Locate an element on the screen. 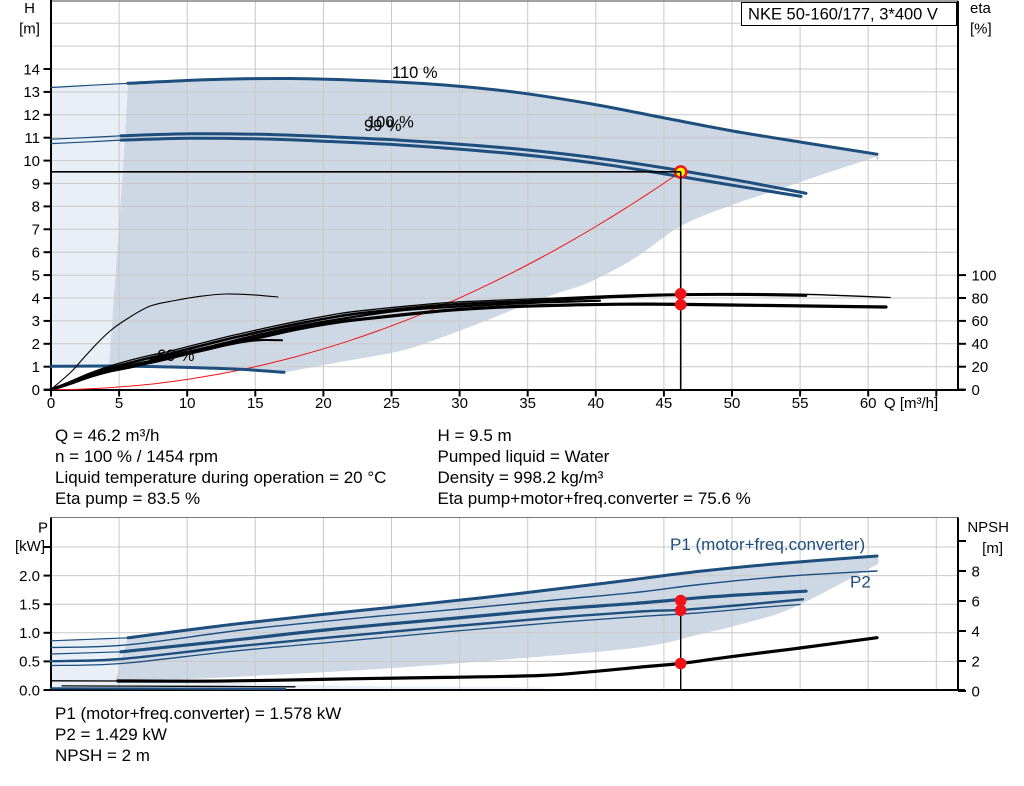 This screenshot has height=786, width=1024. svg-text: 9 is located at coordinates (36, 184).